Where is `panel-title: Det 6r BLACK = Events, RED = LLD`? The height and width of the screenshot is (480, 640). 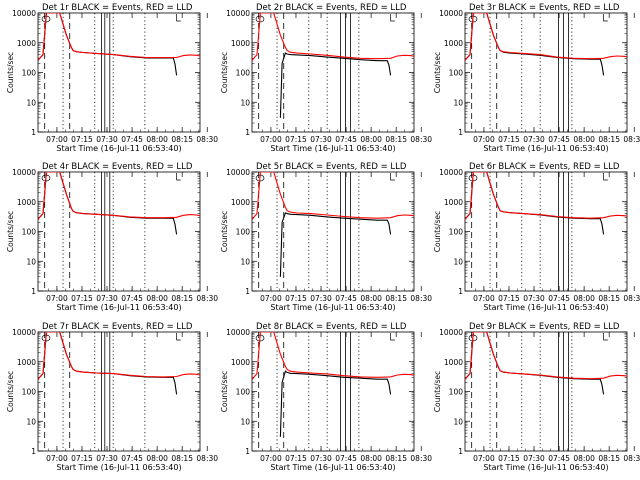 panel-title: Det 6r BLACK = Events, RED = LLD is located at coordinates (544, 167).